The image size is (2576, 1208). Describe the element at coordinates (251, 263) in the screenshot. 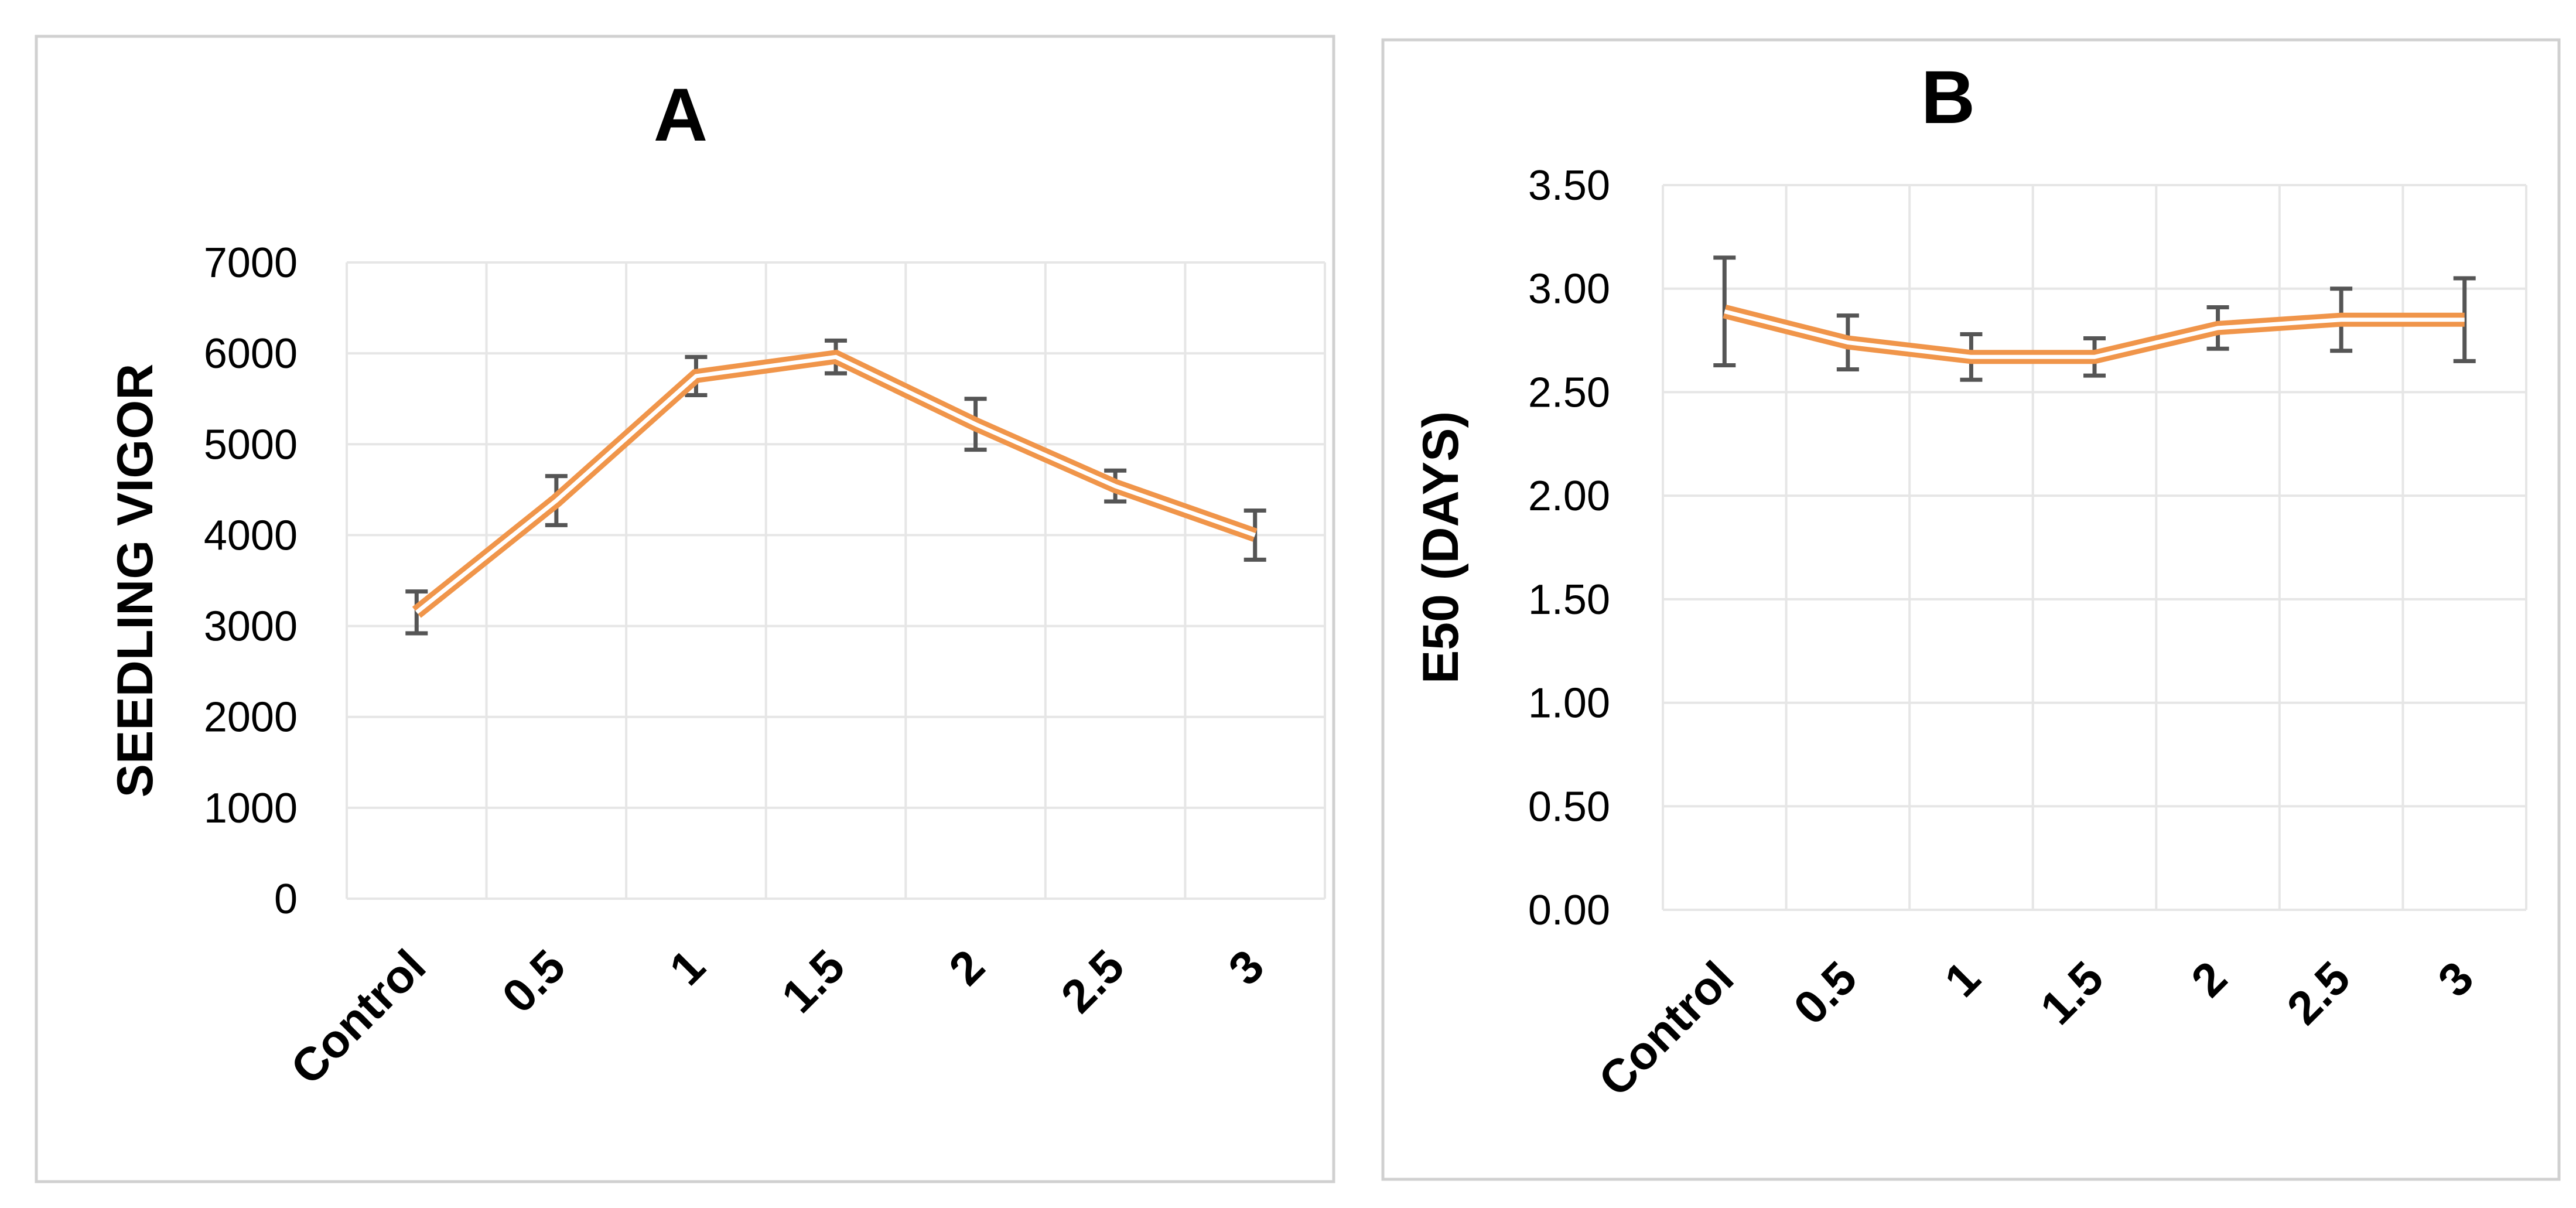

I see `y-tick-label: 7000` at that location.